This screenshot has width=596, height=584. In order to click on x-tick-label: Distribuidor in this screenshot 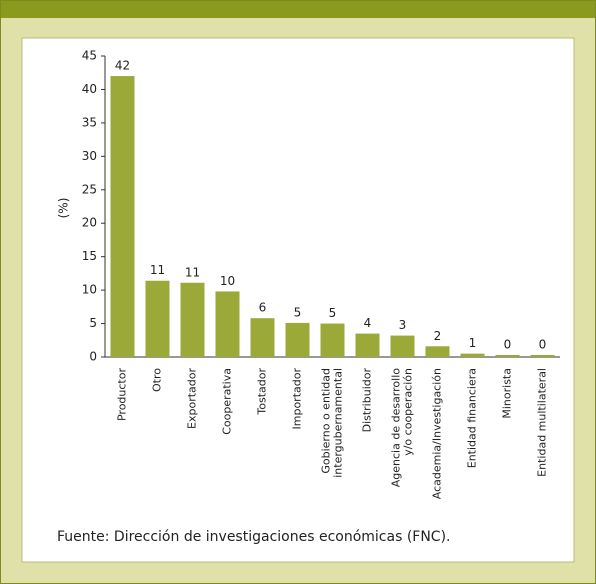, I will do `click(367, 400)`.